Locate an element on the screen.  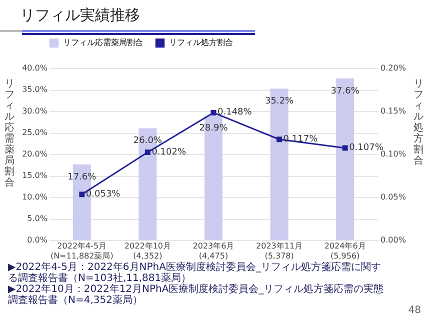
data-label: 0.102% is located at coordinates (169, 152).